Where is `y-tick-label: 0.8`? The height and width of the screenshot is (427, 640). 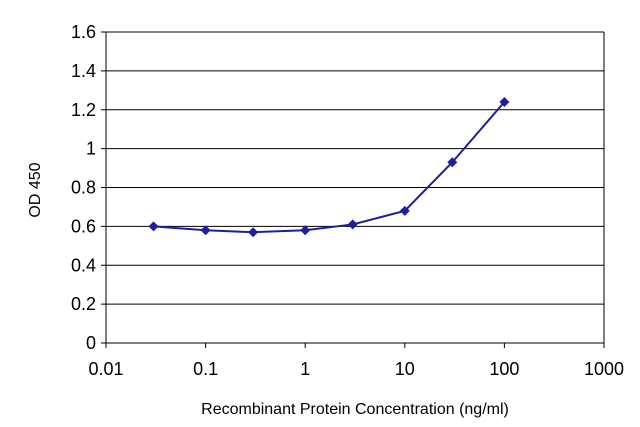
y-tick-label: 0.8 is located at coordinates (83, 188).